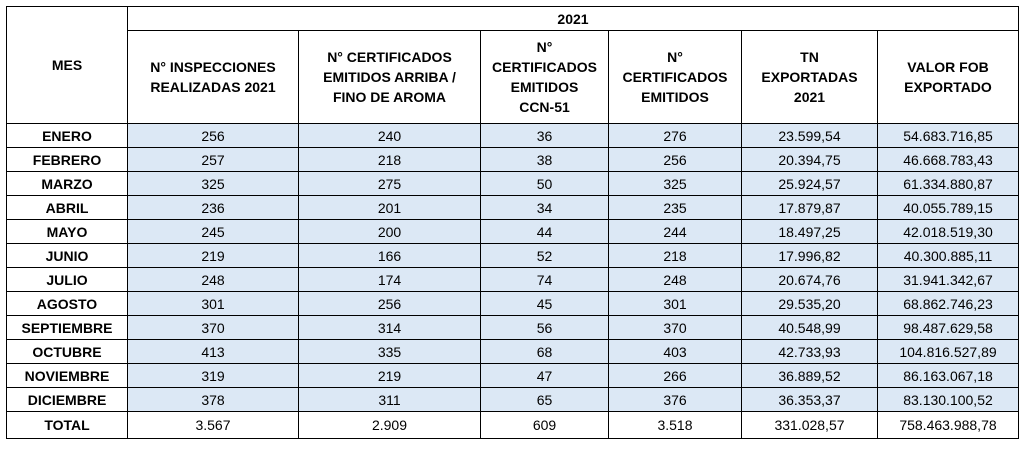  What do you see at coordinates (389, 327) in the screenshot?
I see `certificados-arriba-cell: 314` at bounding box center [389, 327].